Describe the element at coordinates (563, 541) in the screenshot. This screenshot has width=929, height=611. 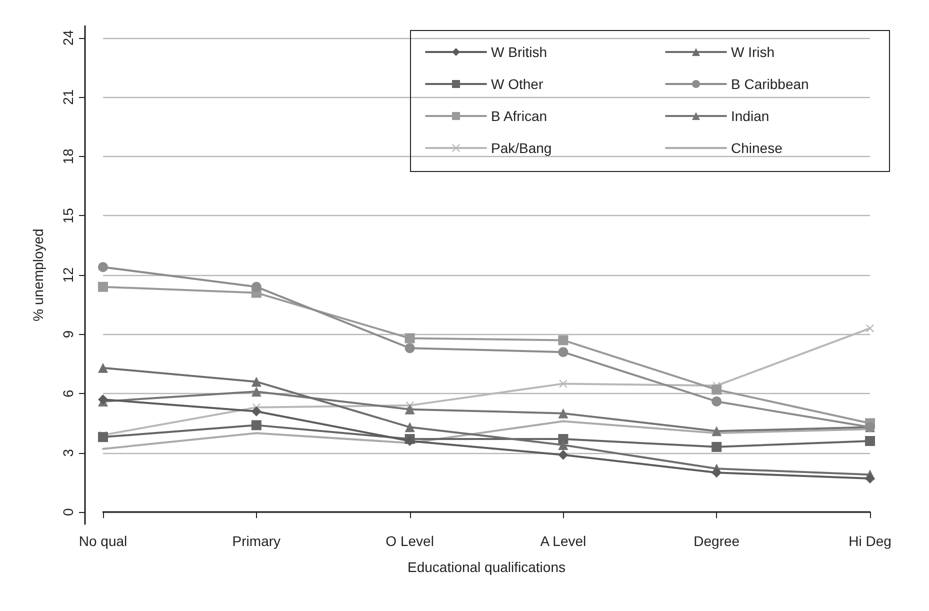
I see `x-tick-label: A Level` at that location.